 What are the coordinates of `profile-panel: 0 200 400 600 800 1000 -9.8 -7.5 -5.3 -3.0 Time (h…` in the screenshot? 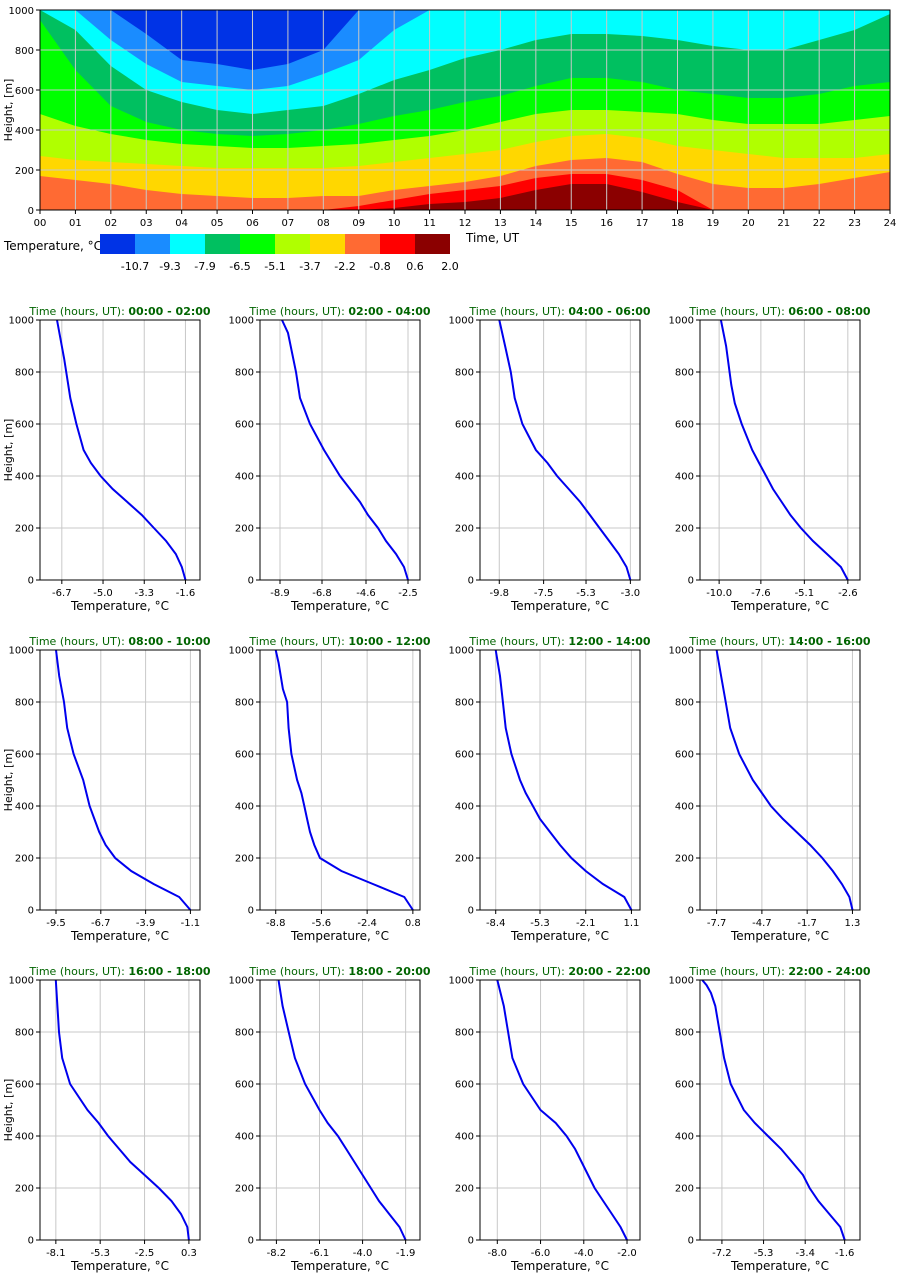 It's located at (550, 459).